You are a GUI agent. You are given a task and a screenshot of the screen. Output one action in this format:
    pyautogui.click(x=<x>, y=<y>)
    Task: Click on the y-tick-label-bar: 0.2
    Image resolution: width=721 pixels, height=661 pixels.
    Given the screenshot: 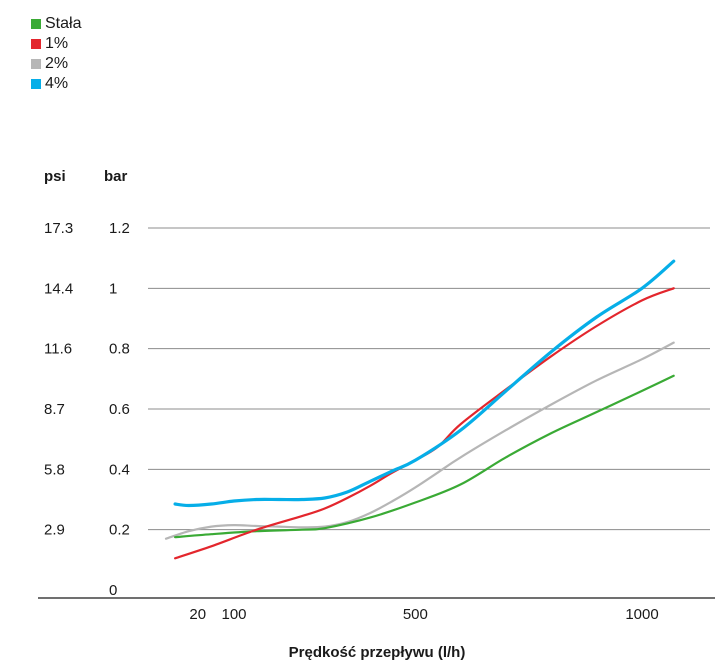 What is the action you would take?
    pyautogui.click(x=119, y=530)
    